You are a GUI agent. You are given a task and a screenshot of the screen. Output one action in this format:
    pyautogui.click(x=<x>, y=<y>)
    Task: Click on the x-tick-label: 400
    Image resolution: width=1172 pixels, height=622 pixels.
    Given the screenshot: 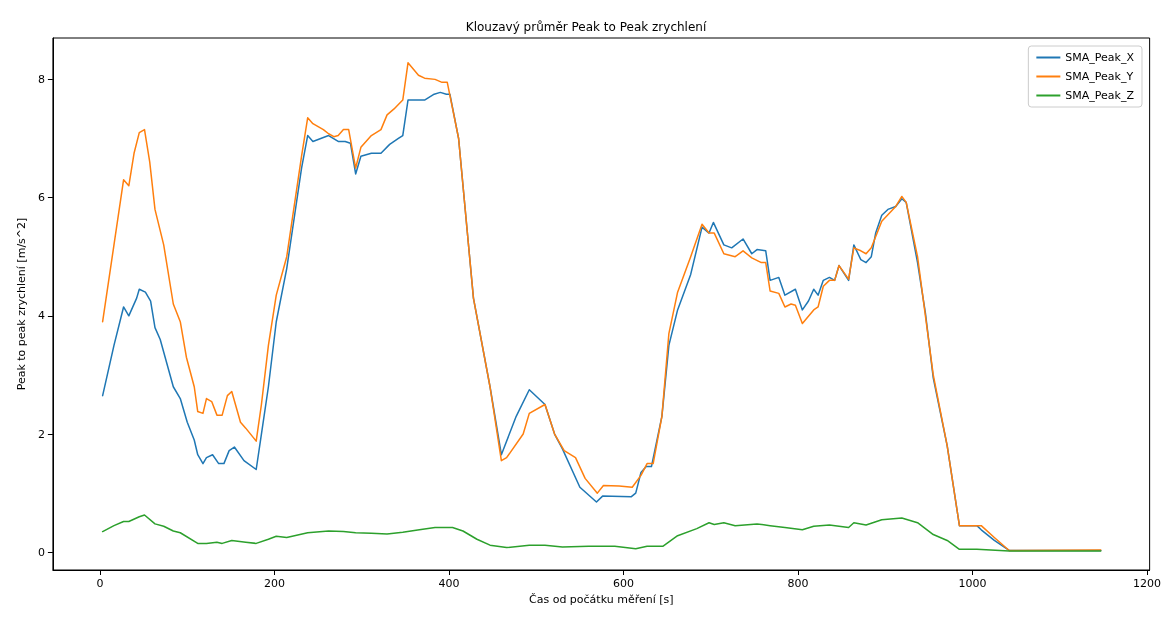 What is the action you would take?
    pyautogui.click(x=449, y=583)
    